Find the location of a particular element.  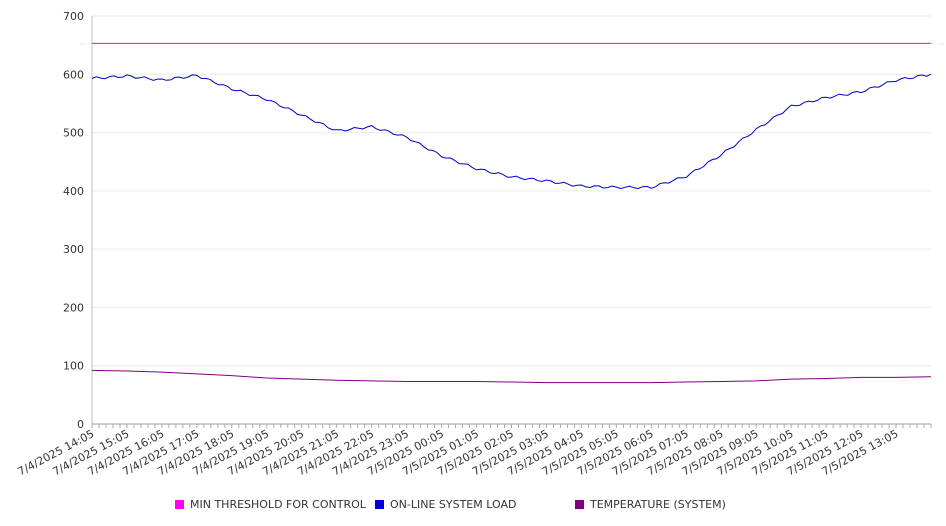

legend-swatch-system-load is located at coordinates (379, 504).